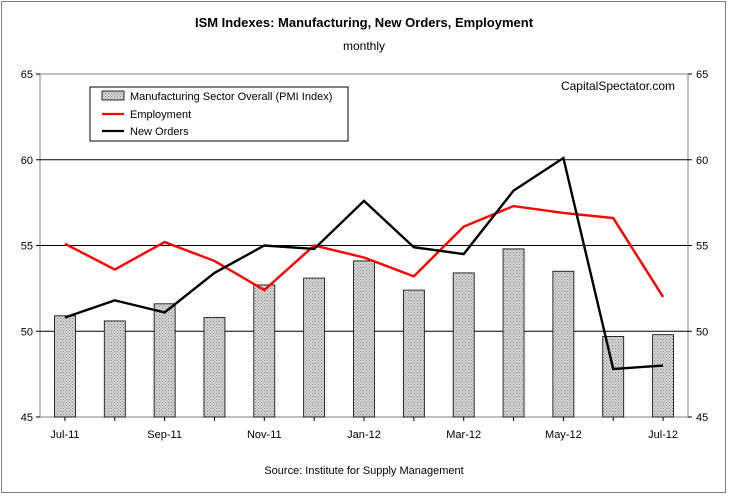 This screenshot has width=729, height=496. What do you see at coordinates (27, 332) in the screenshot?
I see `y-left-tick-label-50: 50` at bounding box center [27, 332].